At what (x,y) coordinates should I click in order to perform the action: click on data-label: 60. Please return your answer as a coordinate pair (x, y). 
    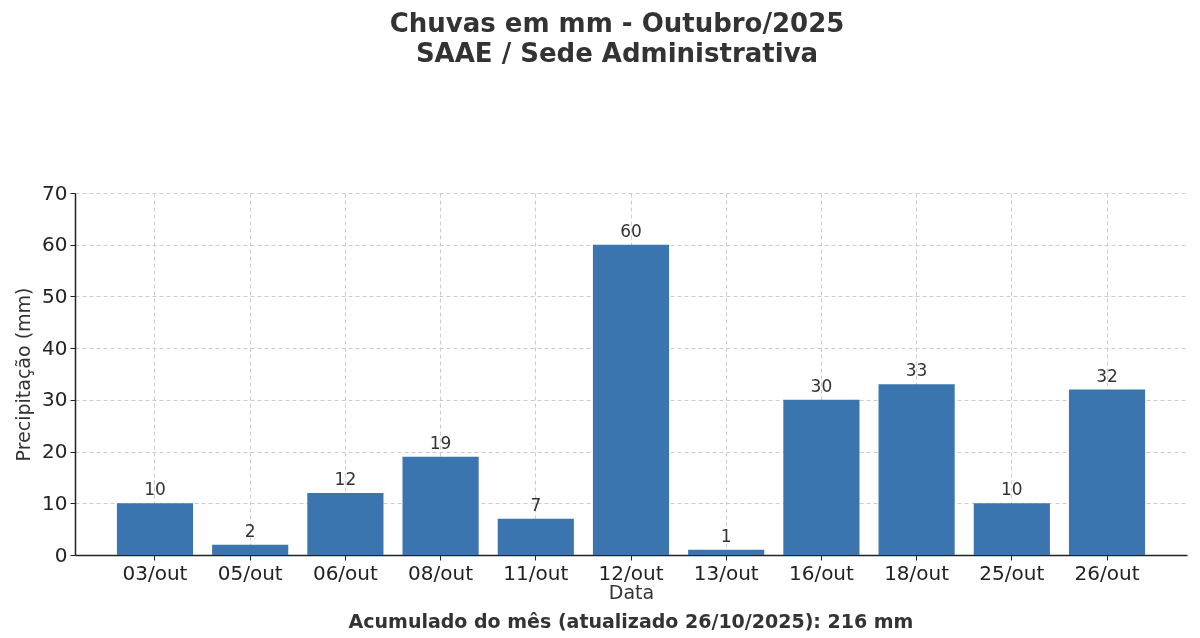
    Looking at the image, I should click on (631, 230).